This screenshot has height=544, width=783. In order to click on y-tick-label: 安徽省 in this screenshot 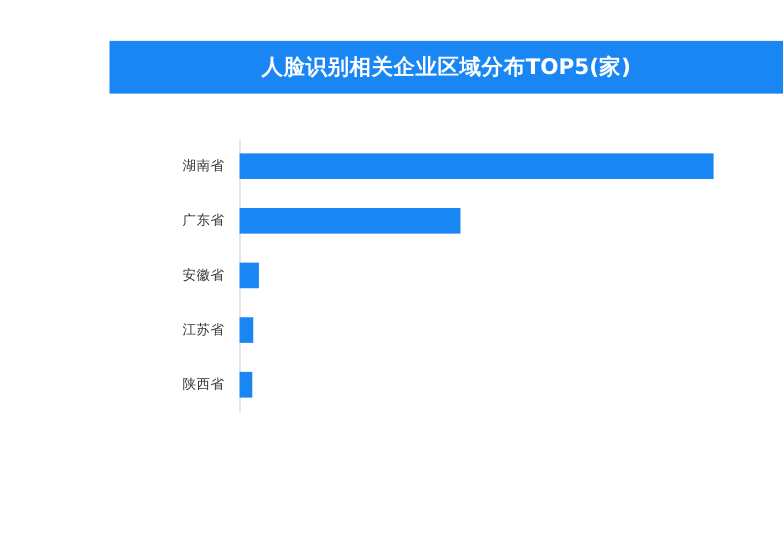, I will do `click(203, 275)`.